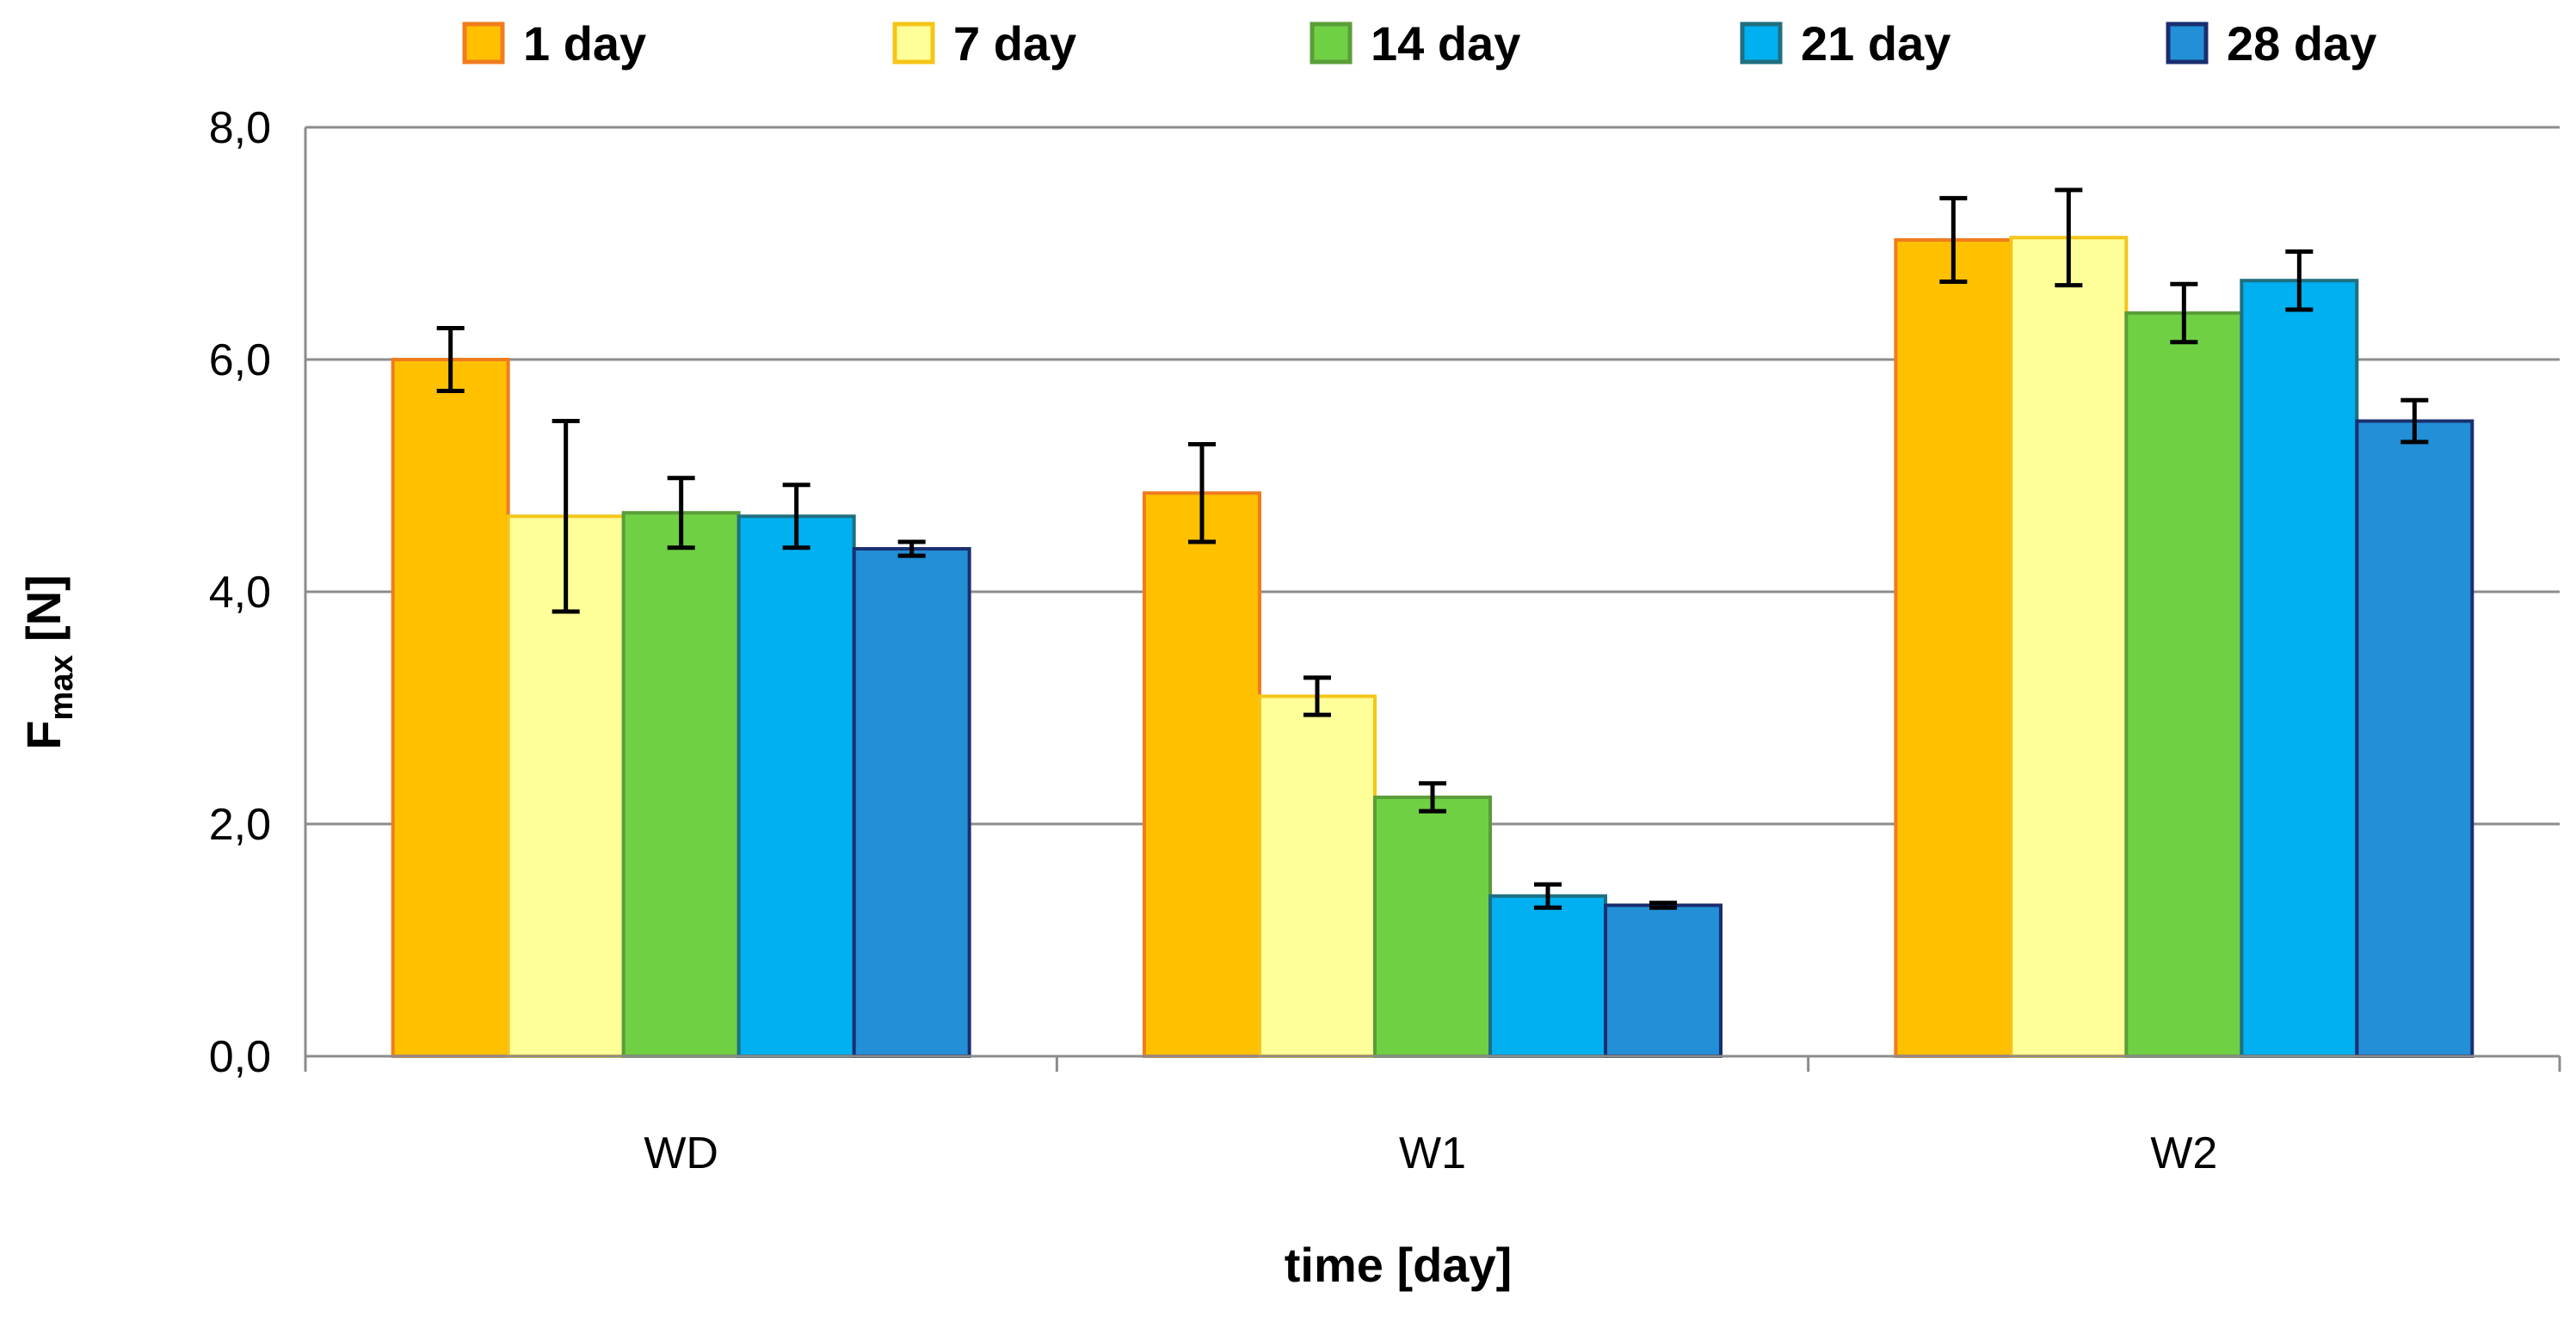  What do you see at coordinates (2184, 1153) in the screenshot?
I see `x-category-label: W2` at bounding box center [2184, 1153].